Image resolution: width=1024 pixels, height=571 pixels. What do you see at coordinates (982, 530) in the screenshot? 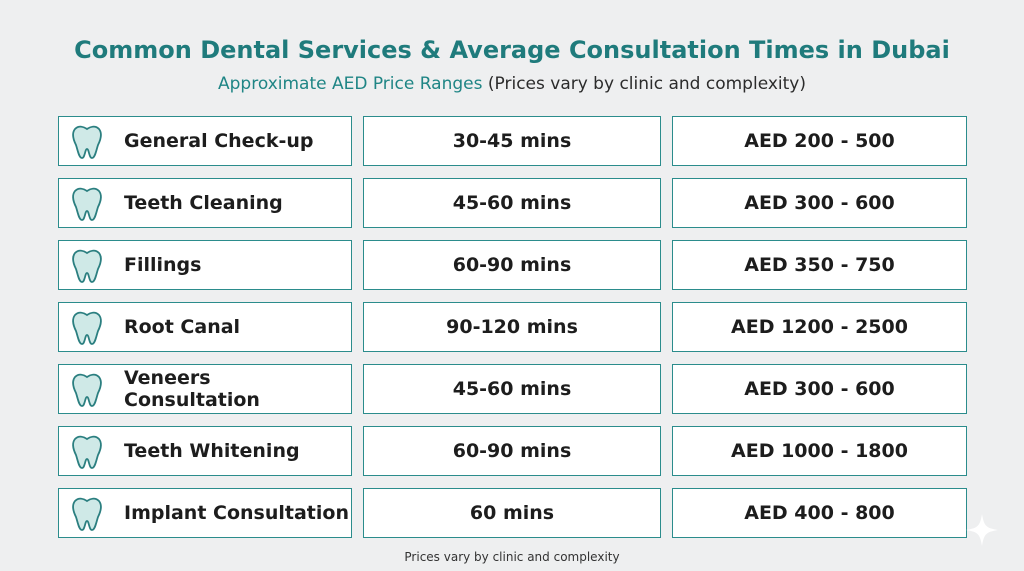
I see `sparkle-icon` at bounding box center [982, 530].